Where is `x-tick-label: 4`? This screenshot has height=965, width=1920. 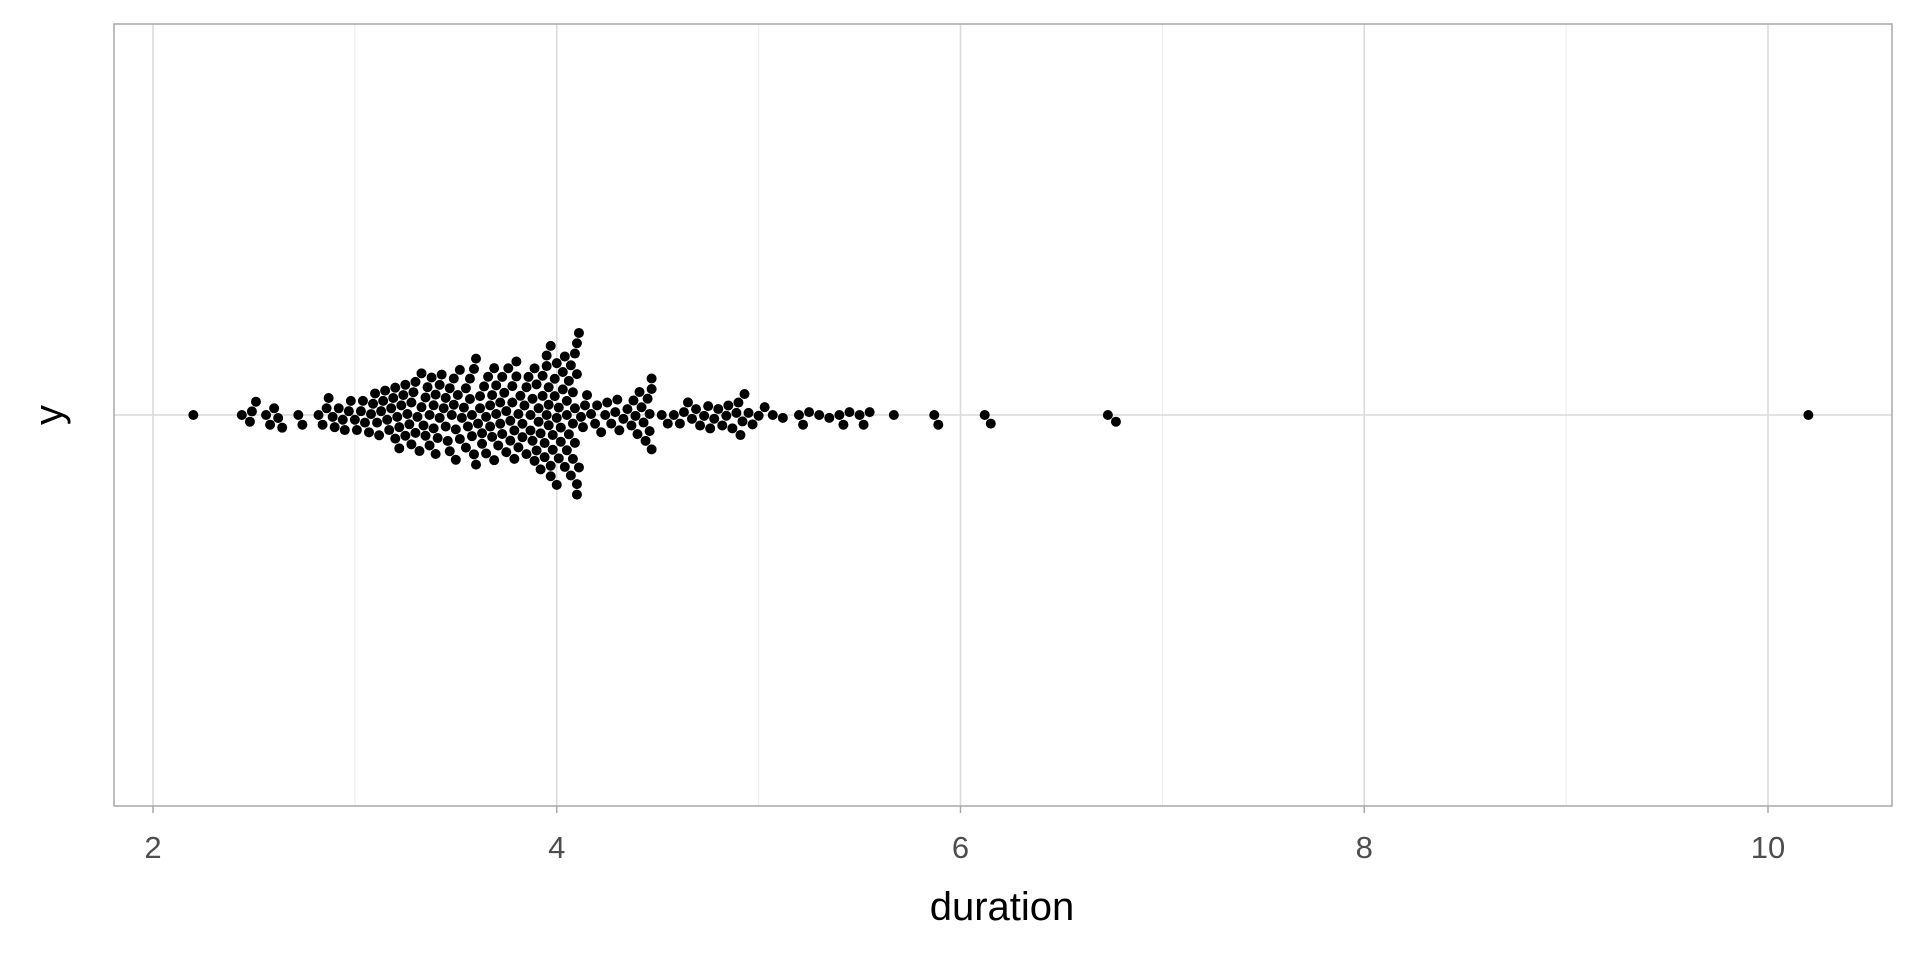
x-tick-label: 4 is located at coordinates (556, 847).